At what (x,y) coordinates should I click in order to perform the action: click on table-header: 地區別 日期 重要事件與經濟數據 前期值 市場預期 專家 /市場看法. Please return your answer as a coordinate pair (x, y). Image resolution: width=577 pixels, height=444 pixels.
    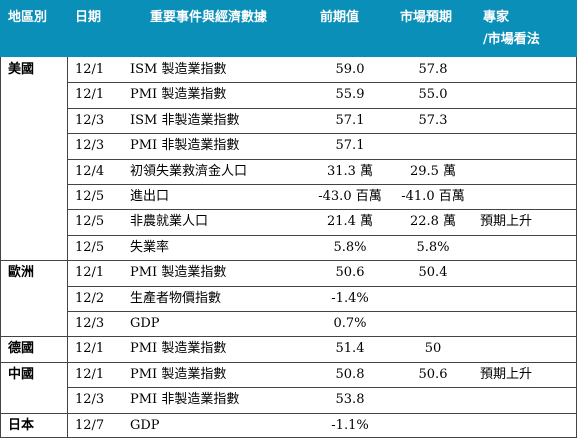
    Looking at the image, I should click on (288, 28).